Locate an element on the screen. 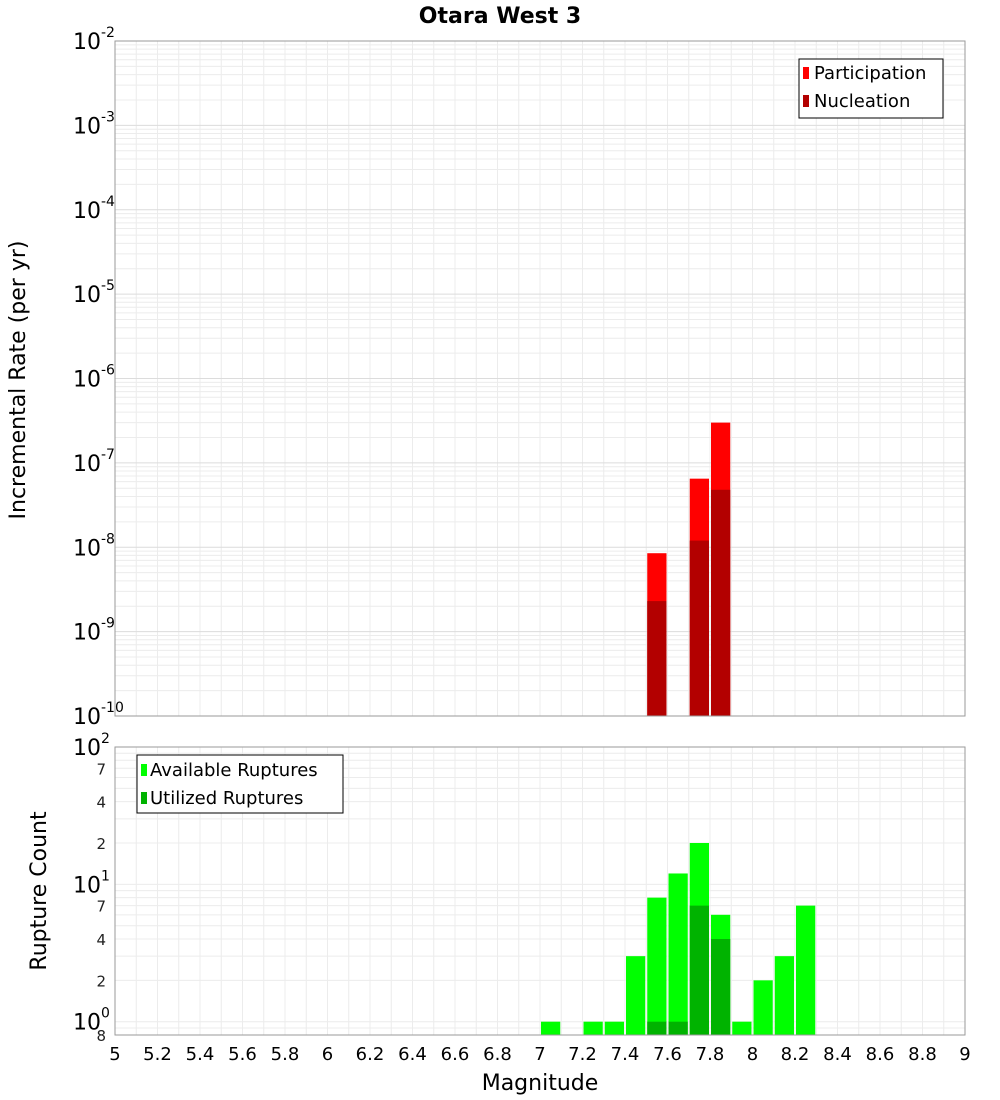 Image resolution: width=1000 pixels, height=1100 pixels. bottom-bars is located at coordinates (678, 939).